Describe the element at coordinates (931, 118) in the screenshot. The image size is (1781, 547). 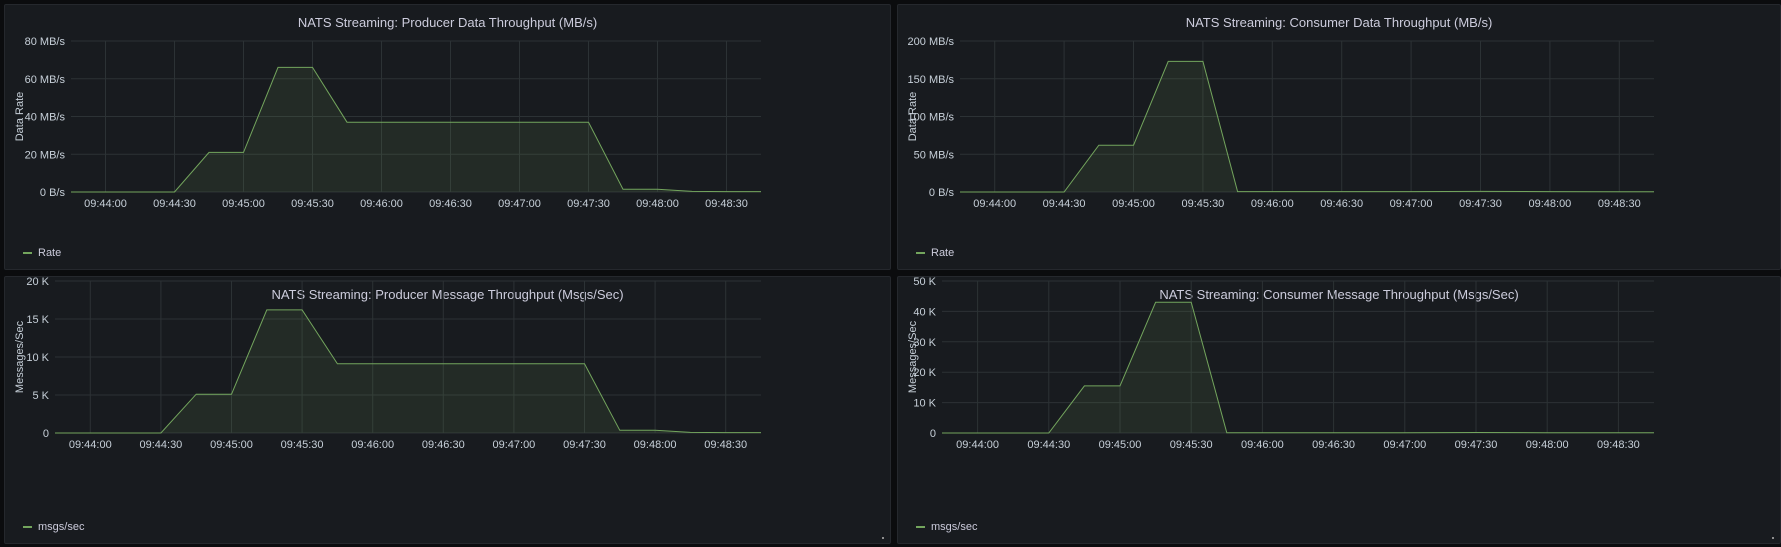
I see `y-tick-label: 100 MB/s` at that location.